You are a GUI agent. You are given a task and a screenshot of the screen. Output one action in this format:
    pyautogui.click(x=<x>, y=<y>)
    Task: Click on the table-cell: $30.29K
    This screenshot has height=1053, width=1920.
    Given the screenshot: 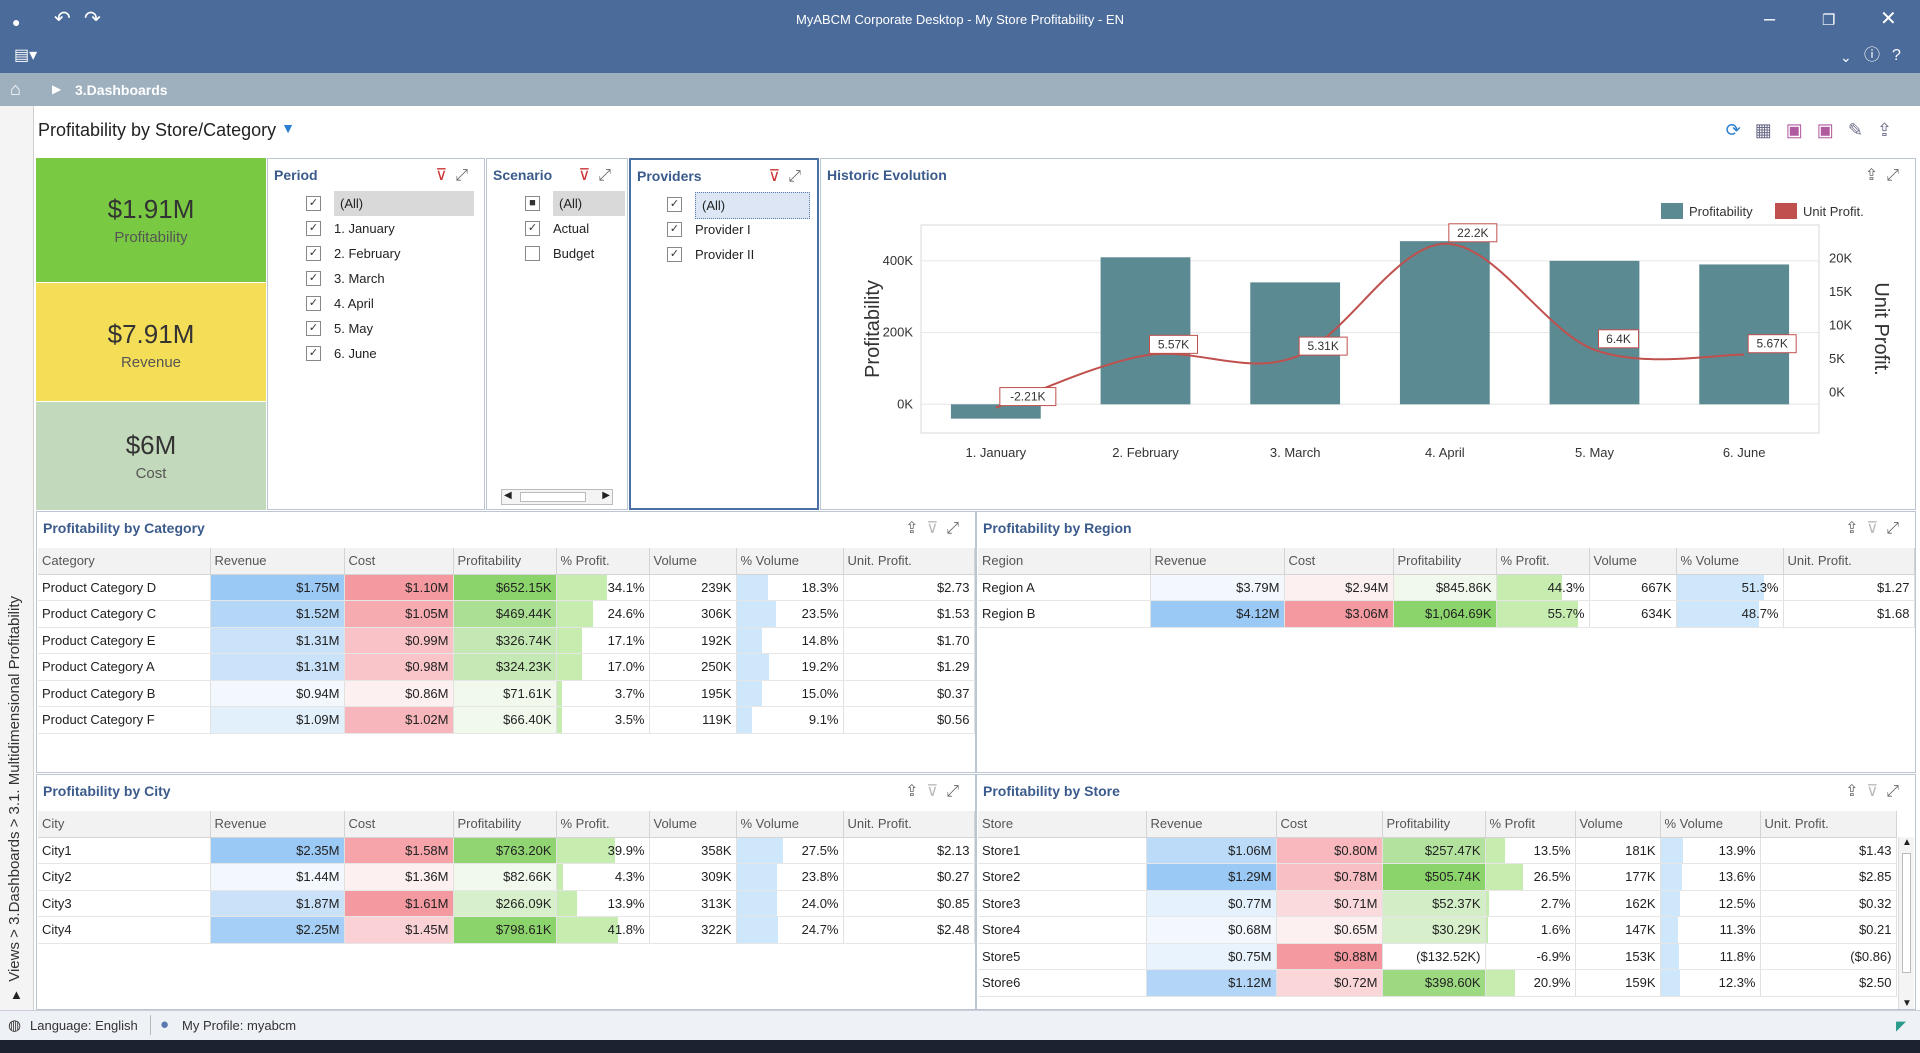 What is the action you would take?
    pyautogui.click(x=1434, y=930)
    